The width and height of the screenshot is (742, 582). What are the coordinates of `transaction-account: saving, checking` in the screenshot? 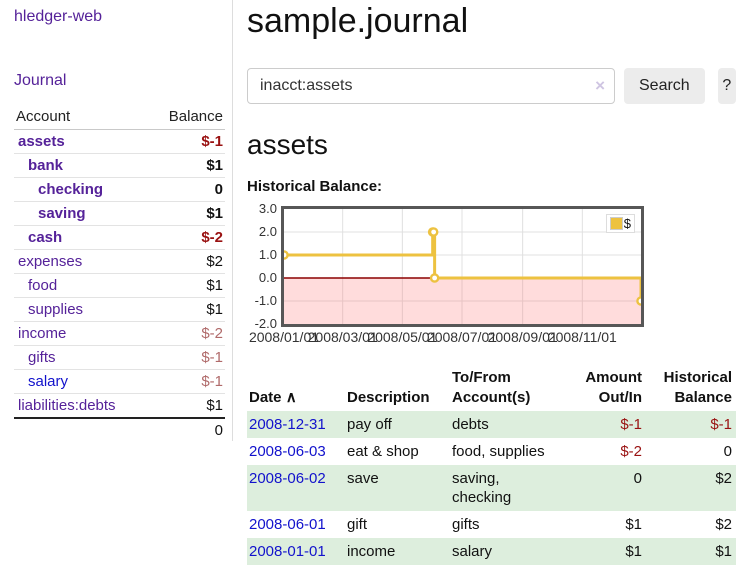 It's located at (482, 488).